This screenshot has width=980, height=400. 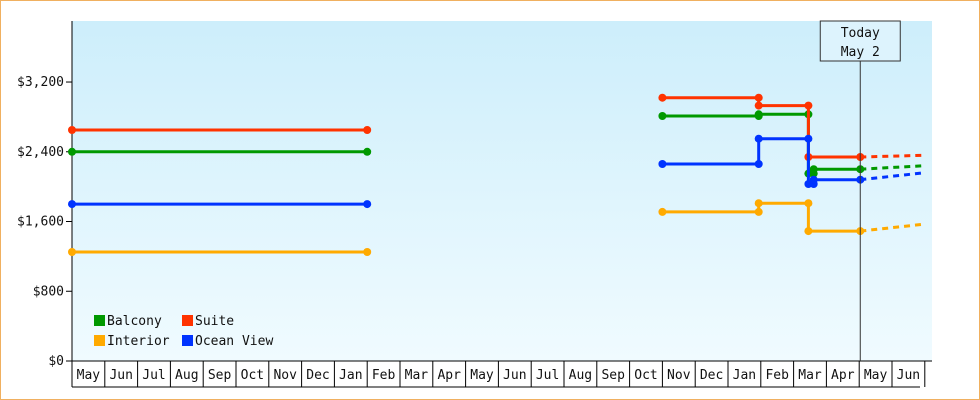 I want to click on y-tick-label: $800, so click(x=48, y=291).